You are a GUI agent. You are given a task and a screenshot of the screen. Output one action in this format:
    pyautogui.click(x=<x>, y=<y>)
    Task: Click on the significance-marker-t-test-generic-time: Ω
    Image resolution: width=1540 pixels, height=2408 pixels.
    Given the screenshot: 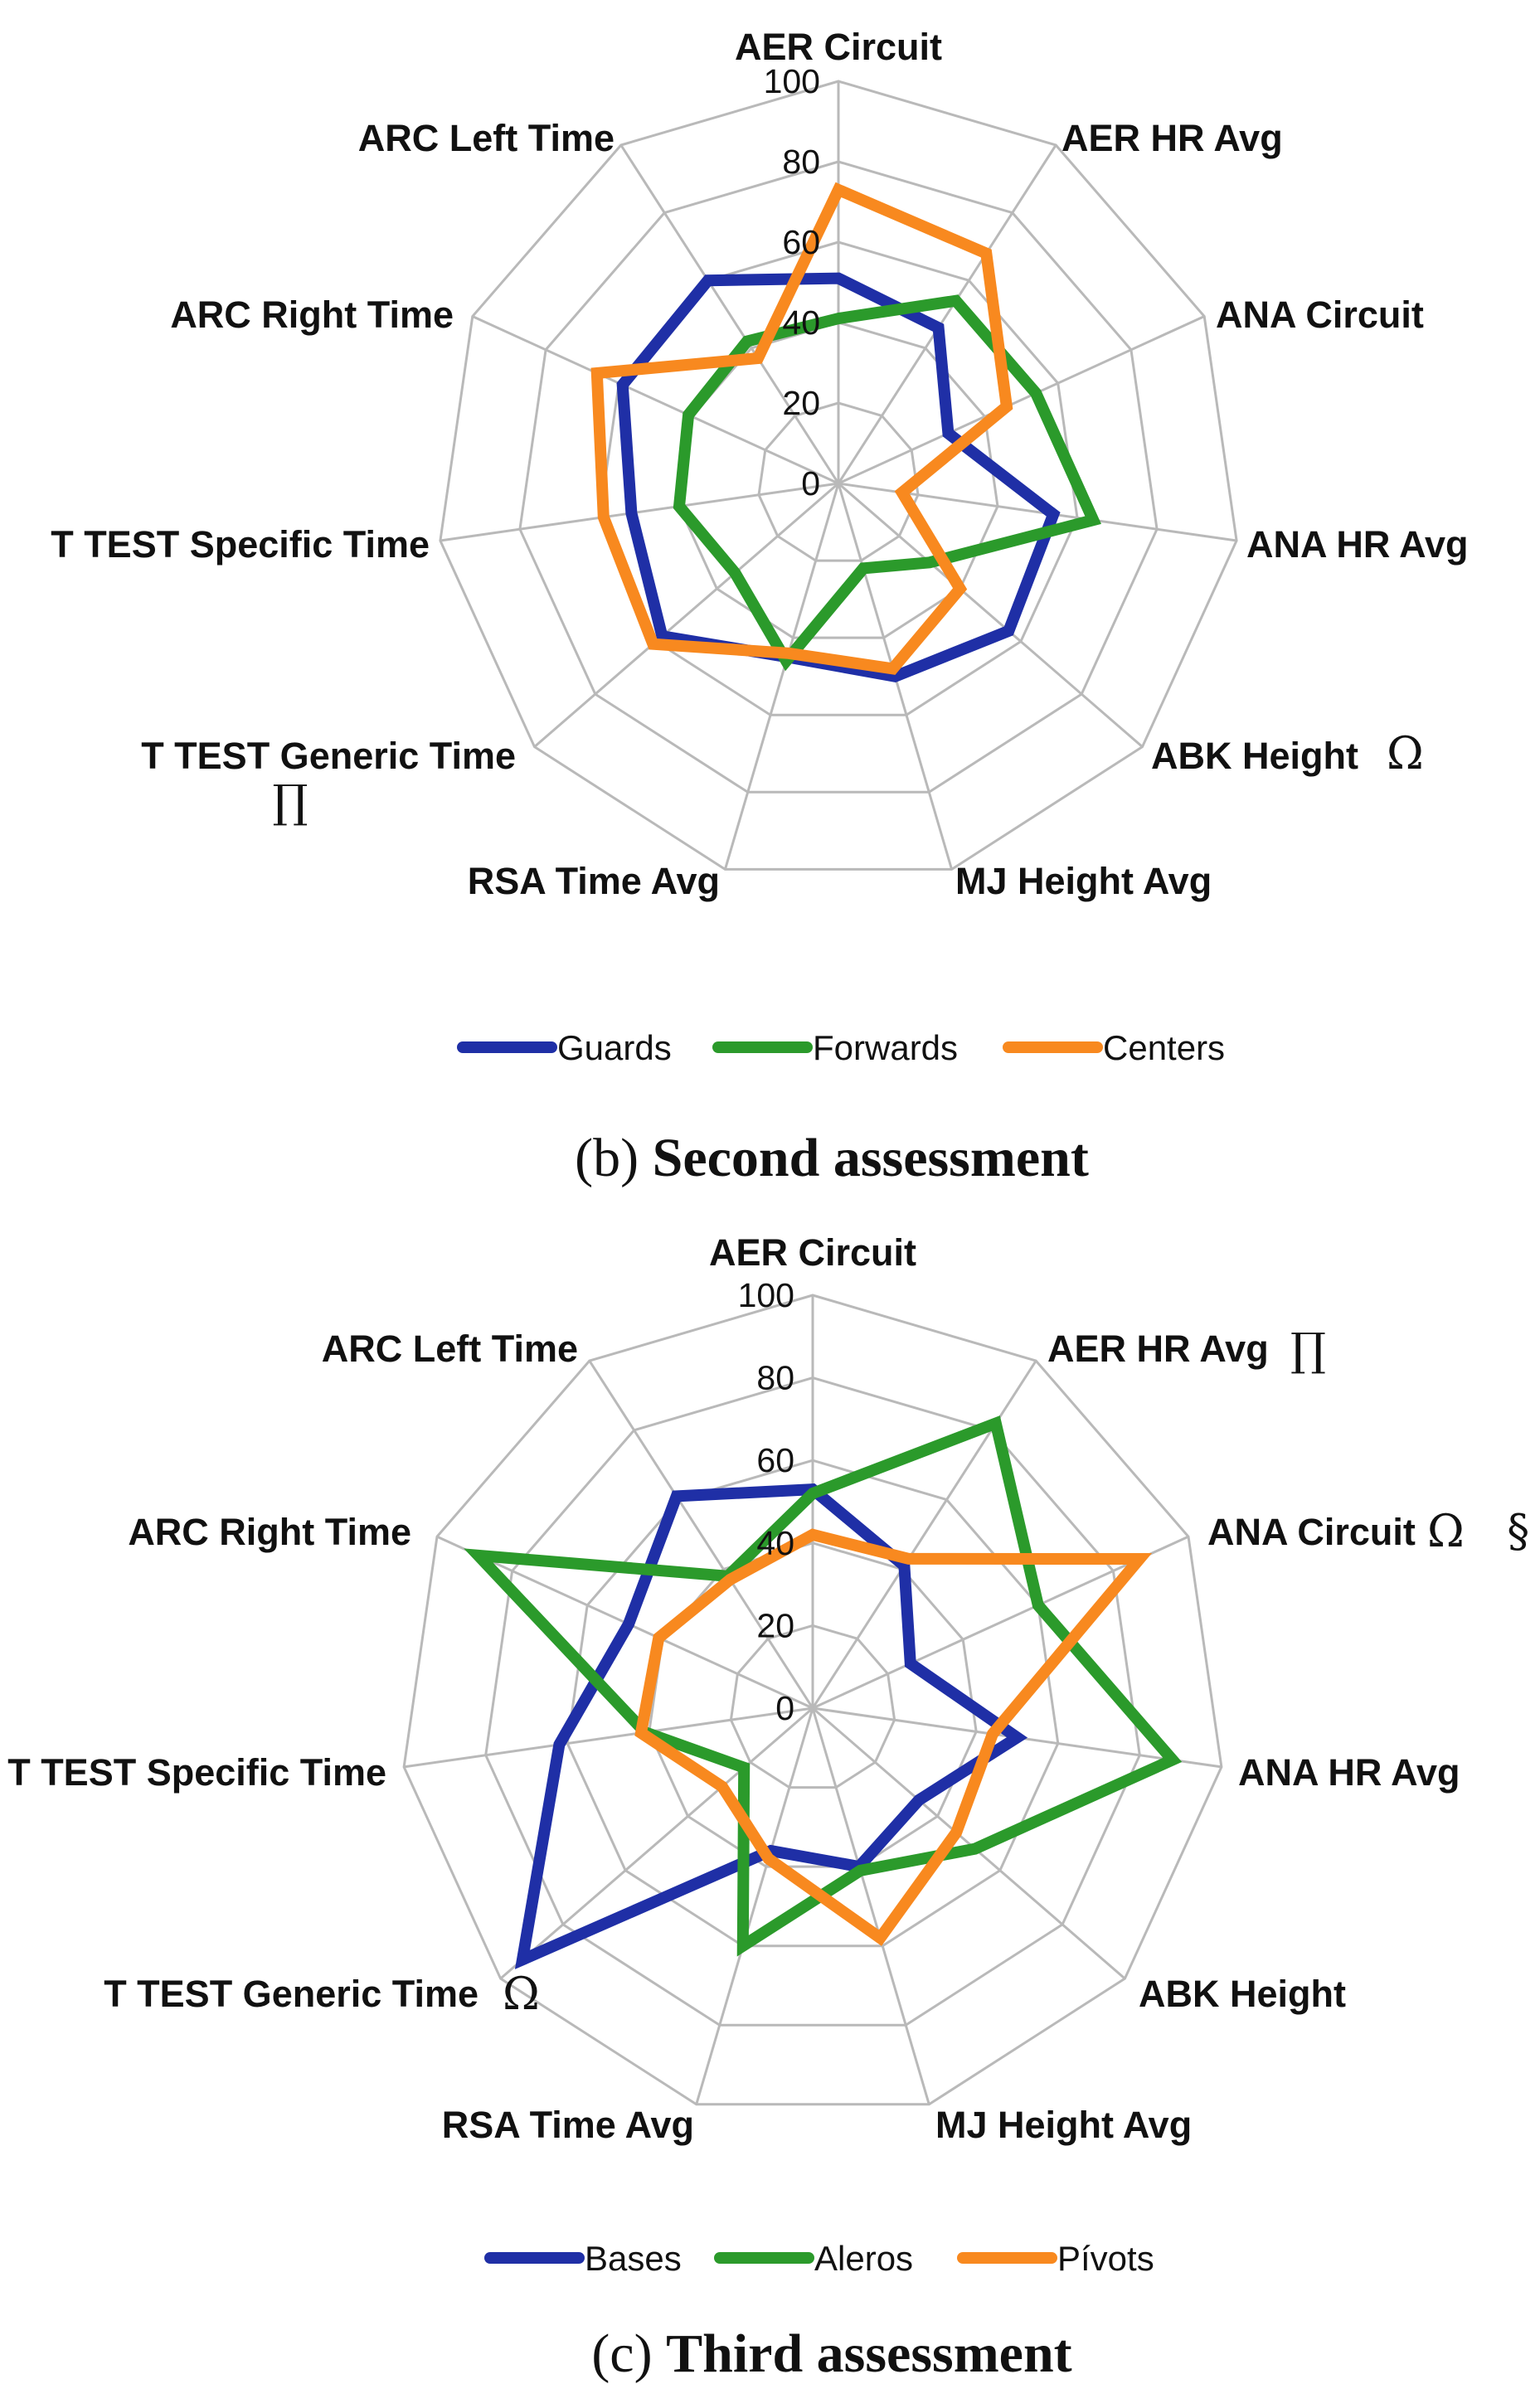 What is the action you would take?
    pyautogui.click(x=521, y=1994)
    